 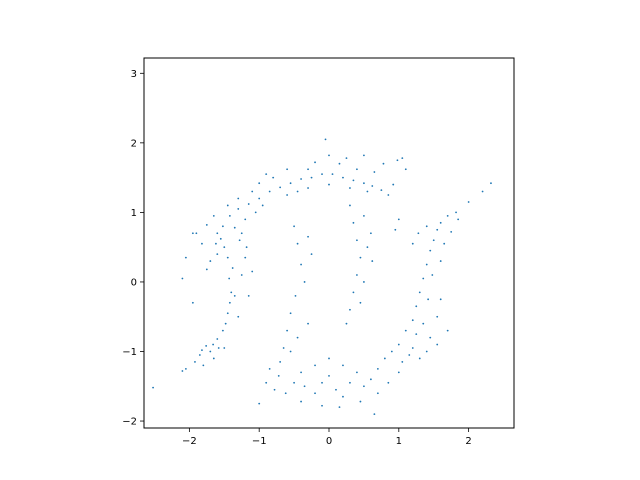 I want to click on x-tick-label: 0, so click(x=329, y=441).